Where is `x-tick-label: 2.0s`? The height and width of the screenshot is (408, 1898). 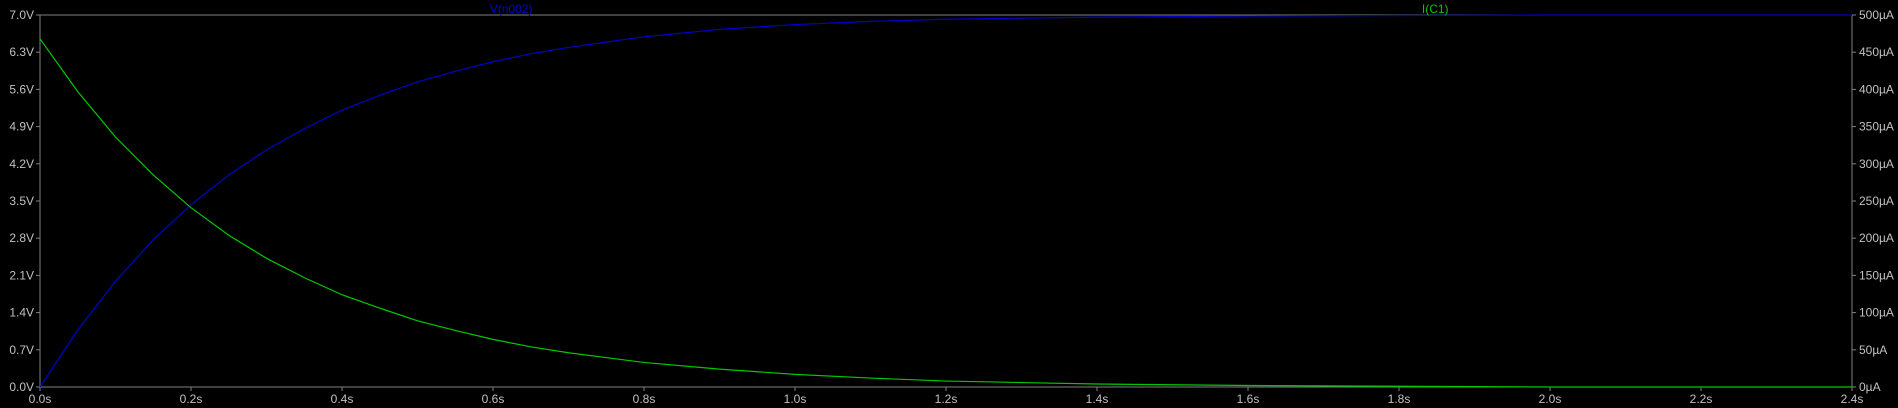 x-tick-label: 2.0s is located at coordinates (1550, 399).